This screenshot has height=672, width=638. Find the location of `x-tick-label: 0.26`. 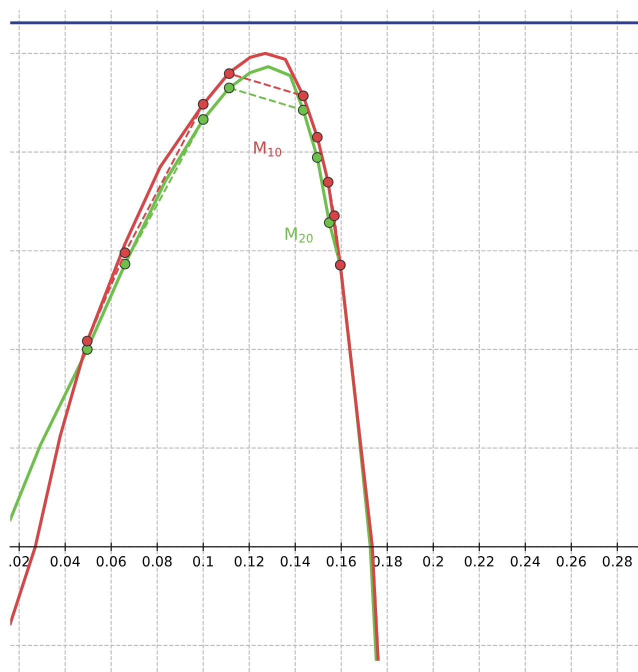

x-tick-label: 0.26 is located at coordinates (571, 561).